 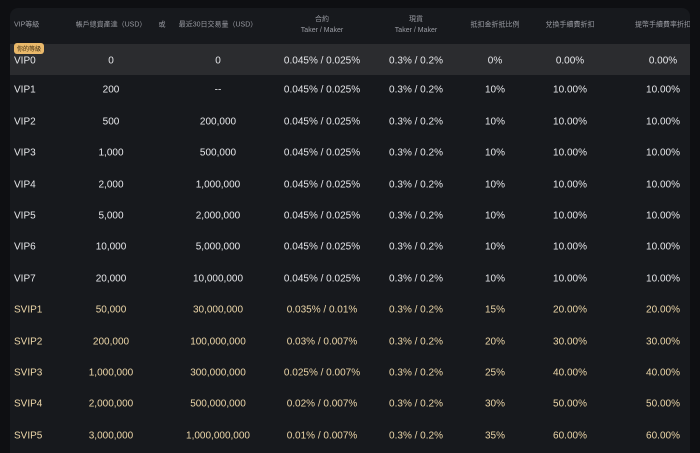 What do you see at coordinates (25, 279) in the screenshot?
I see `table-cell: VIP7` at bounding box center [25, 279].